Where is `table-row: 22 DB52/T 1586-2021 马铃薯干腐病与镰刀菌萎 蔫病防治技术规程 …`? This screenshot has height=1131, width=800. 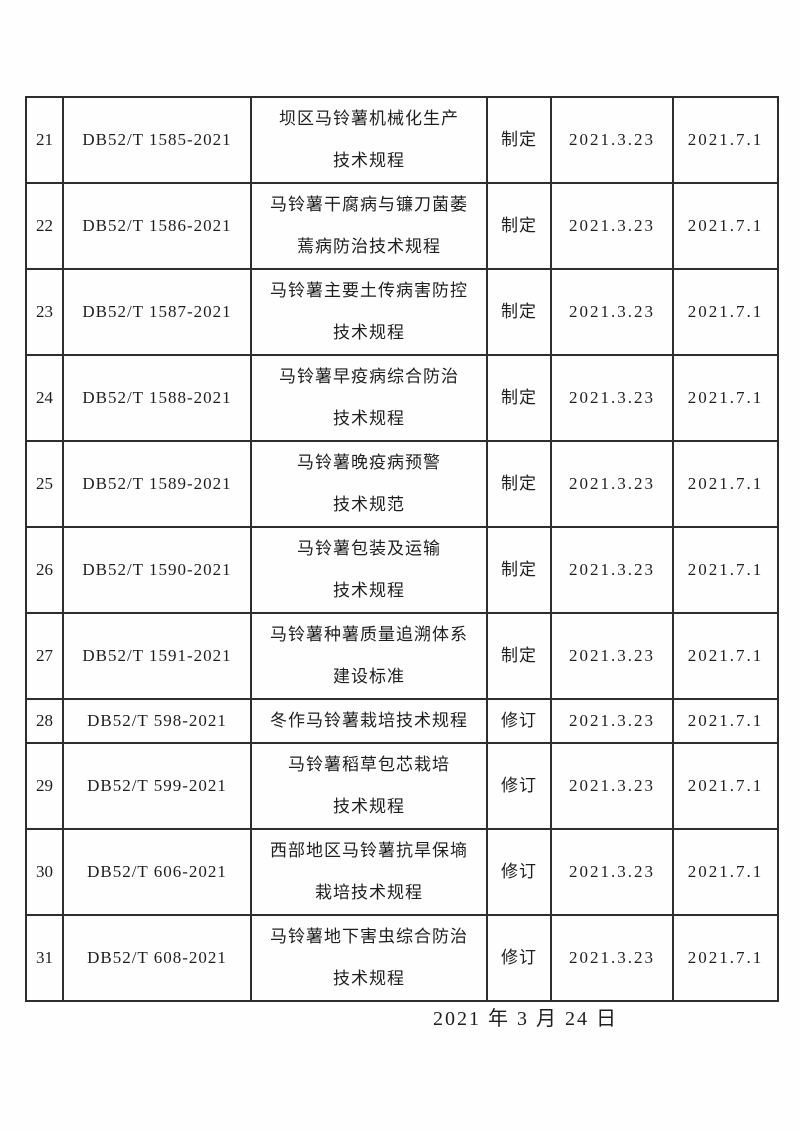 table-row: 22 DB52/T 1586-2021 马铃薯干腐病与镰刀菌萎 蔫病防治技术规程 … is located at coordinates (402, 226).